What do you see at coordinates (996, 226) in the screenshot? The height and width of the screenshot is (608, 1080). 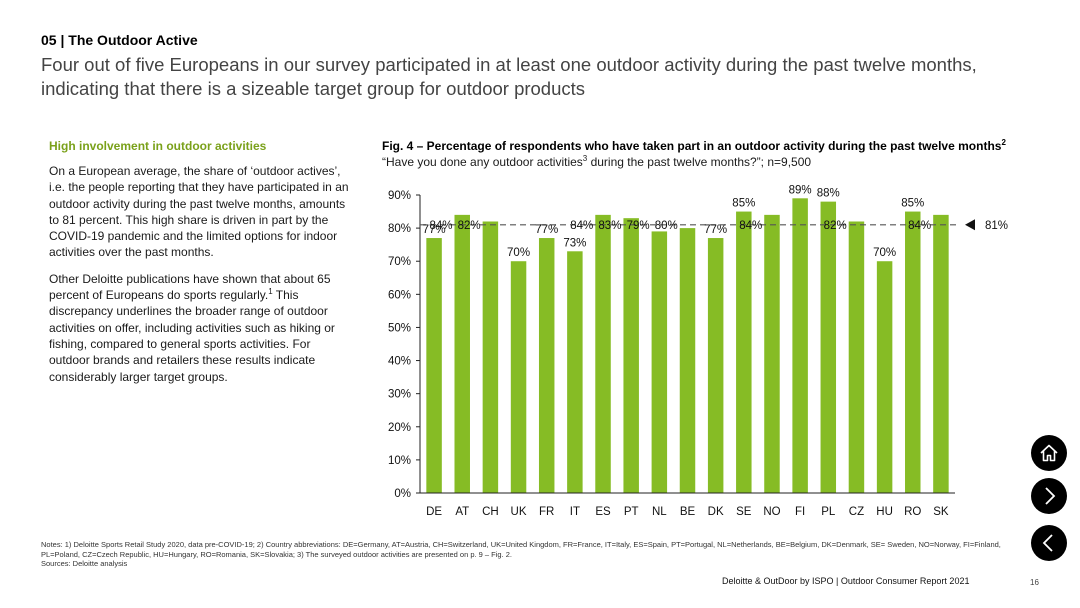 I see `average-label: 81%` at bounding box center [996, 226].